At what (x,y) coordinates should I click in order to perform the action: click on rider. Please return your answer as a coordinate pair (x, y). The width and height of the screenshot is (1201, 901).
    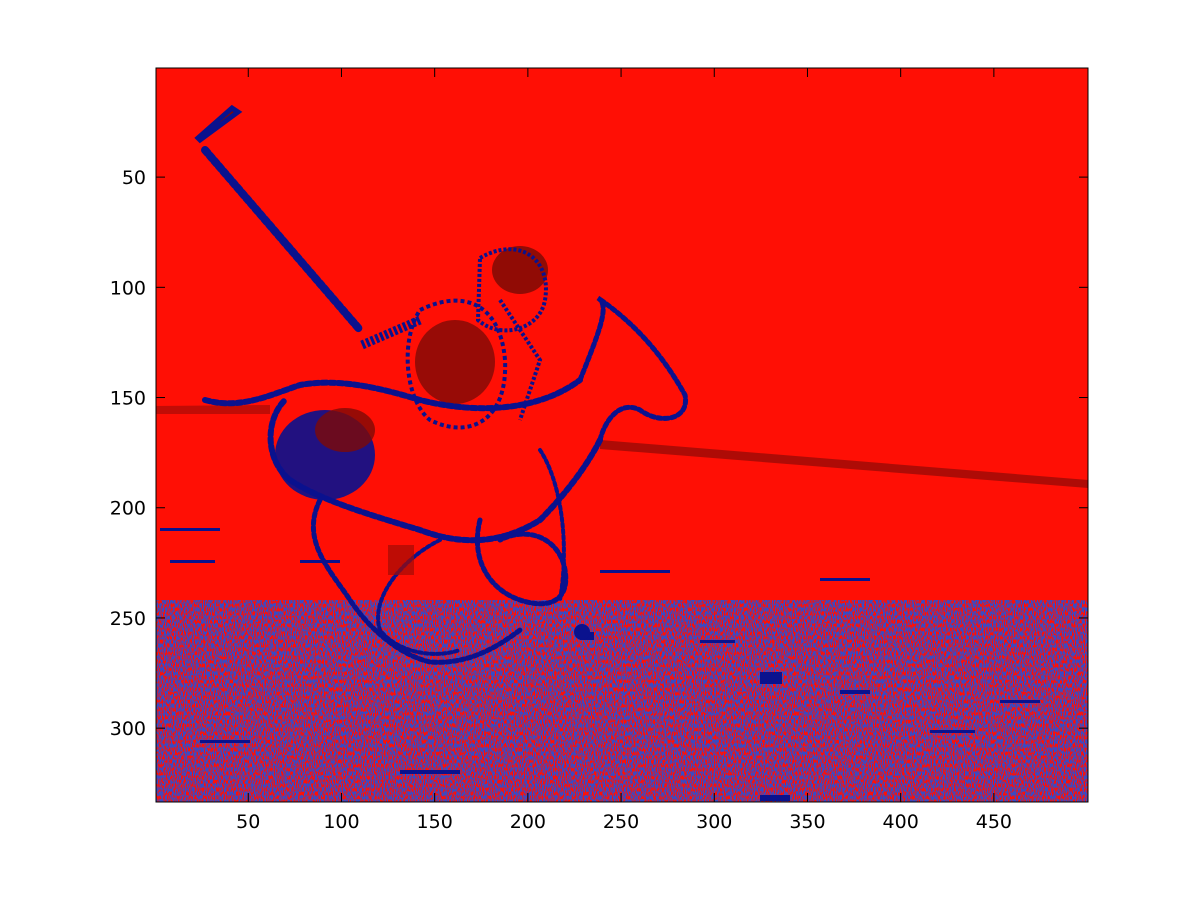
    Looking at the image, I should click on (454, 338).